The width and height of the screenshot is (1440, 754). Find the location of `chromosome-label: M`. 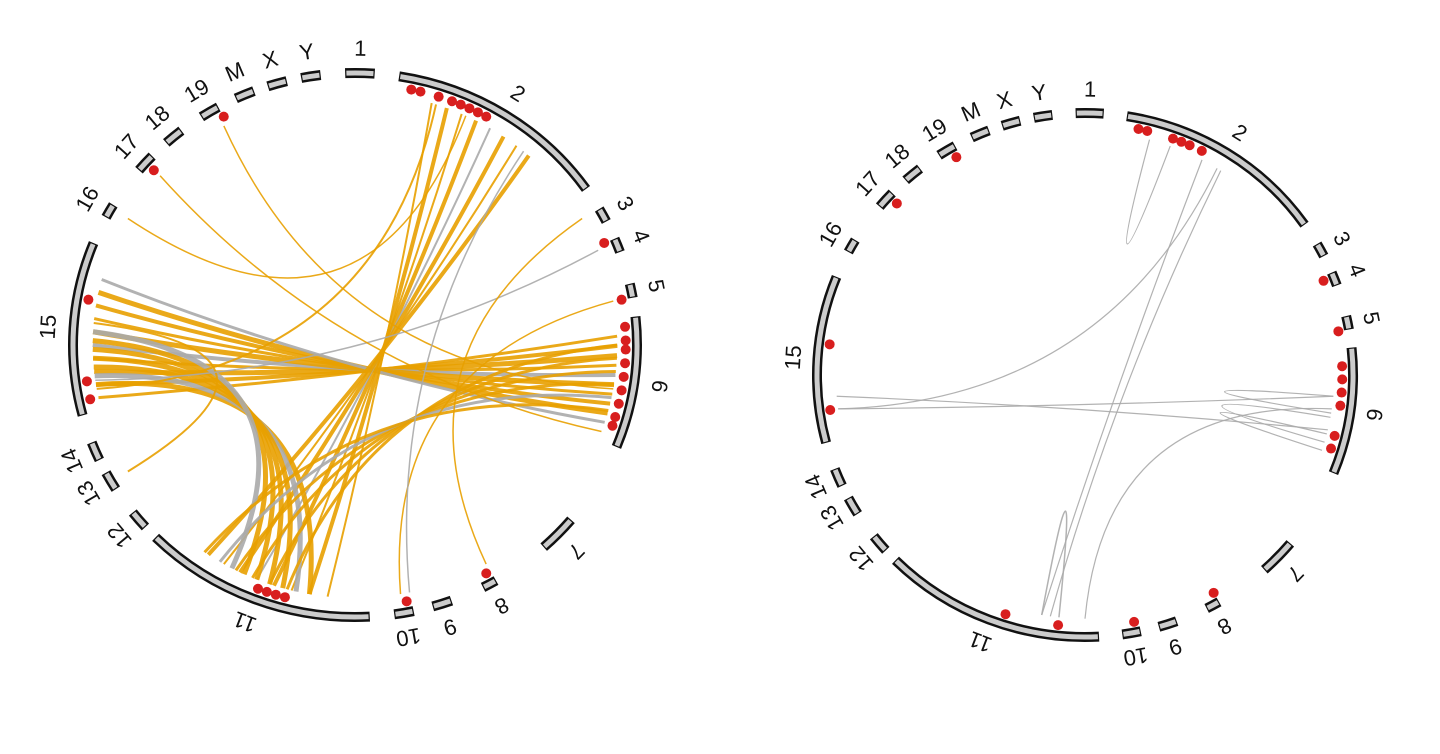

chromosome-label: M is located at coordinates (234, 72).